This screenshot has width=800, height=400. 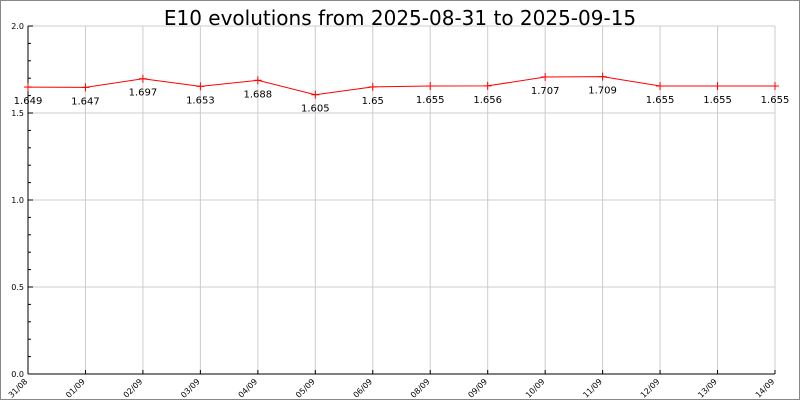 I want to click on data-label: 1.605, so click(x=315, y=109).